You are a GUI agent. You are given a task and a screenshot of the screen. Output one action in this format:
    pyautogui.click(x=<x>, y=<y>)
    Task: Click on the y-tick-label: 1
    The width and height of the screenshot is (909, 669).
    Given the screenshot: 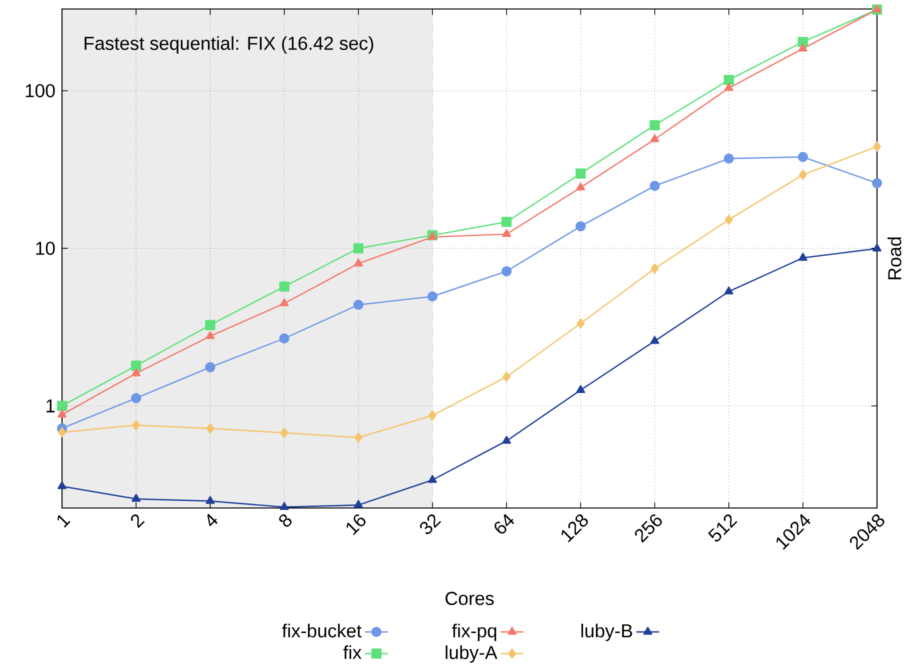 What is the action you would take?
    pyautogui.click(x=50, y=405)
    